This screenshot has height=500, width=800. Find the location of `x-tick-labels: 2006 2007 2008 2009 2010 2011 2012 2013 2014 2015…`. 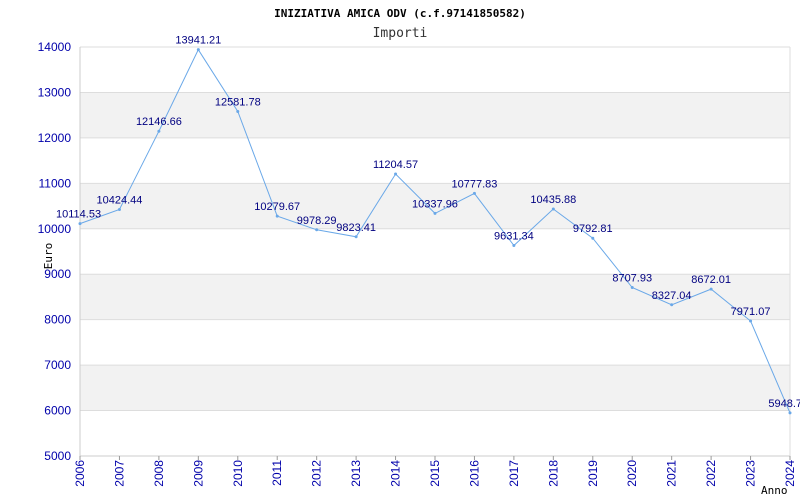

x-tick-labels: 2006 2007 2008 2009 2010 2011 2012 2013 2014 2015… is located at coordinates (435, 471).